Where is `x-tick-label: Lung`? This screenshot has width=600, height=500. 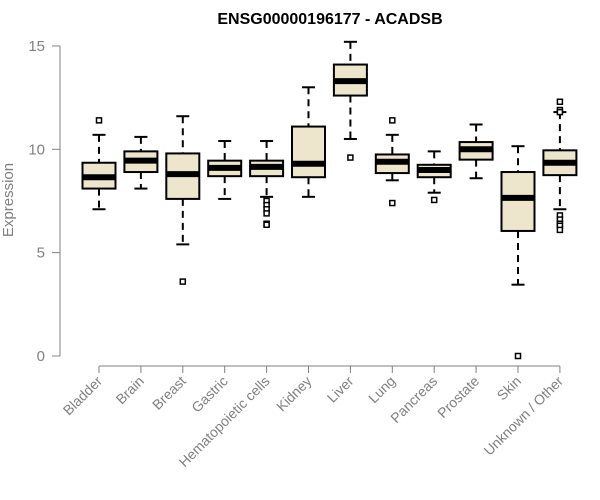
x-tick-label: Lung is located at coordinates (381, 389).